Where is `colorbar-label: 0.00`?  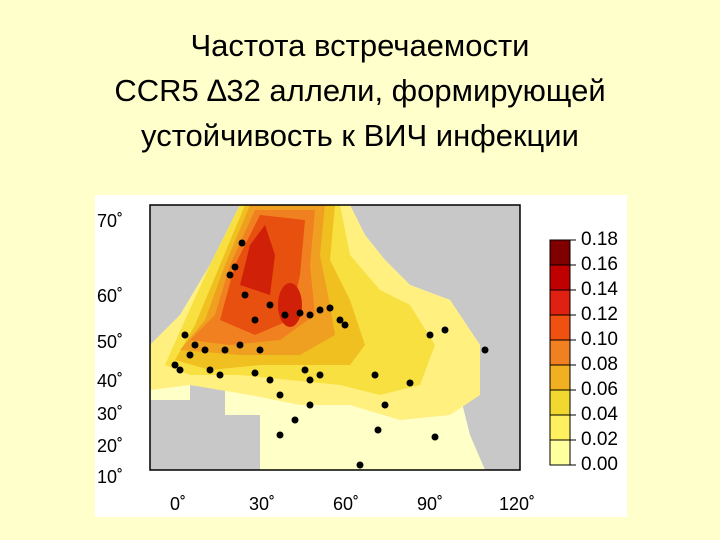
colorbar-label: 0.00 is located at coordinates (599, 464).